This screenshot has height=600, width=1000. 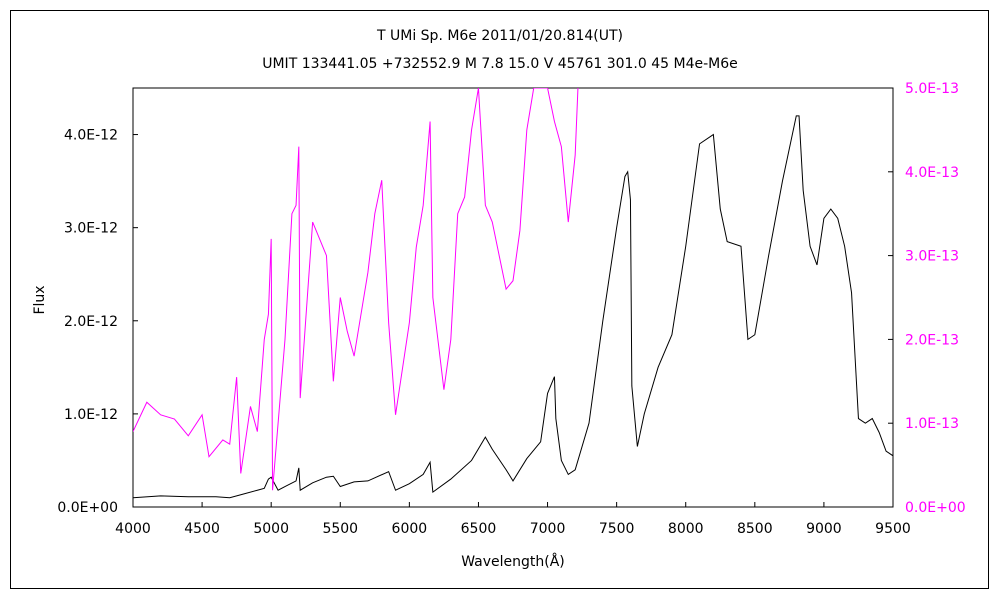 I want to click on x-tick-label: 9000, so click(x=824, y=529).